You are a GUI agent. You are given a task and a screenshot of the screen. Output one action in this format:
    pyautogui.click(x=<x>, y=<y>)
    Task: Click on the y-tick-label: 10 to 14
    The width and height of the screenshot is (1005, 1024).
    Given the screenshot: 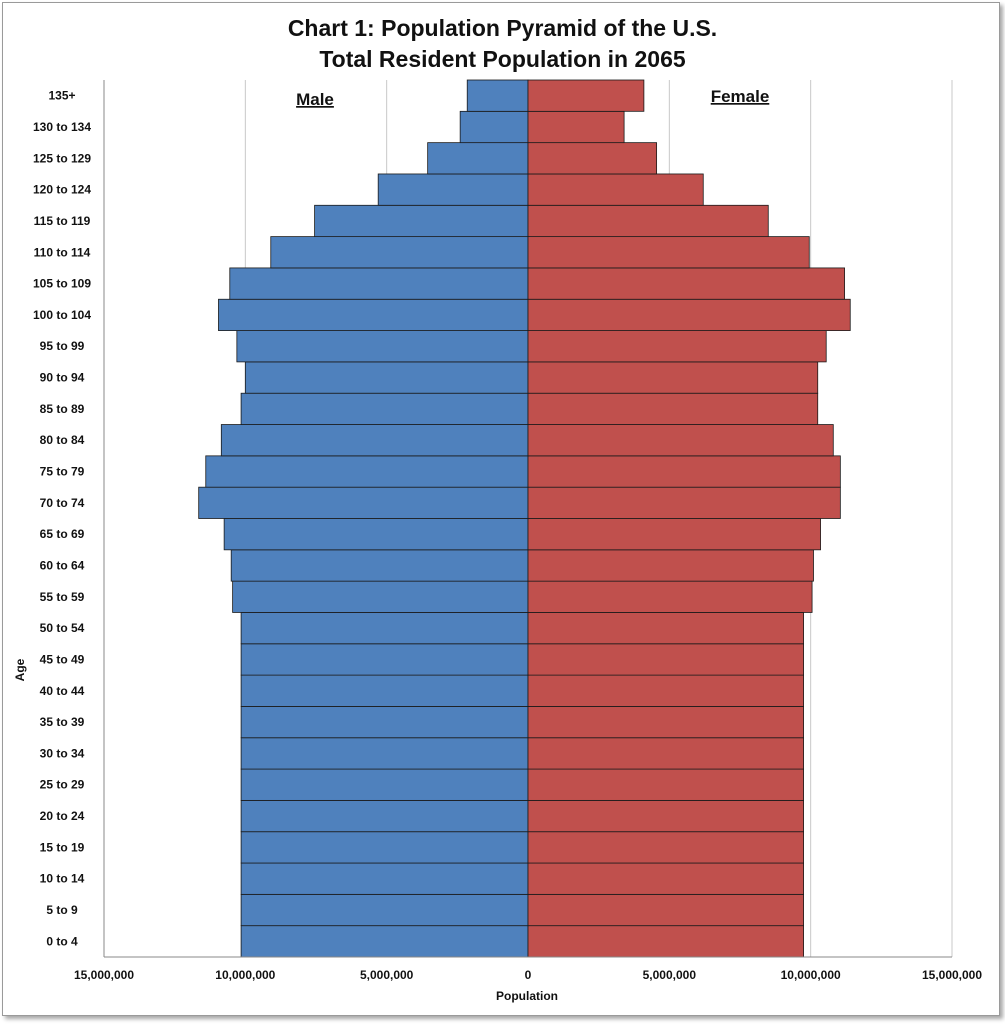 What is the action you would take?
    pyautogui.click(x=62, y=879)
    